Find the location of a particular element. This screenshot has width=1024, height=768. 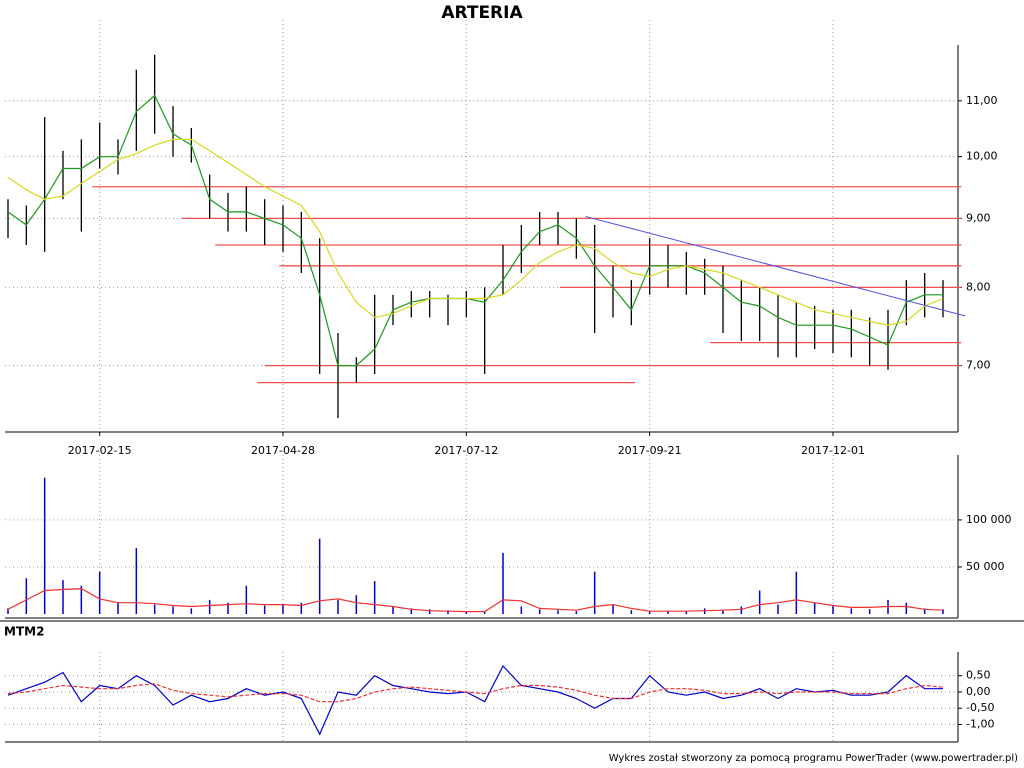

y-tick-label: -0,50 is located at coordinates (980, 707).